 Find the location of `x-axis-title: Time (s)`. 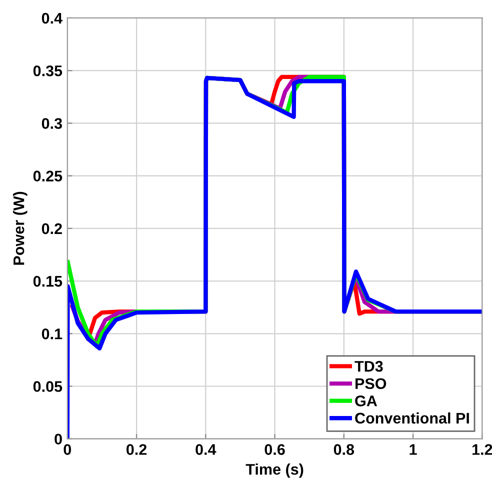

x-axis-title: Time (s) is located at coordinates (275, 471).